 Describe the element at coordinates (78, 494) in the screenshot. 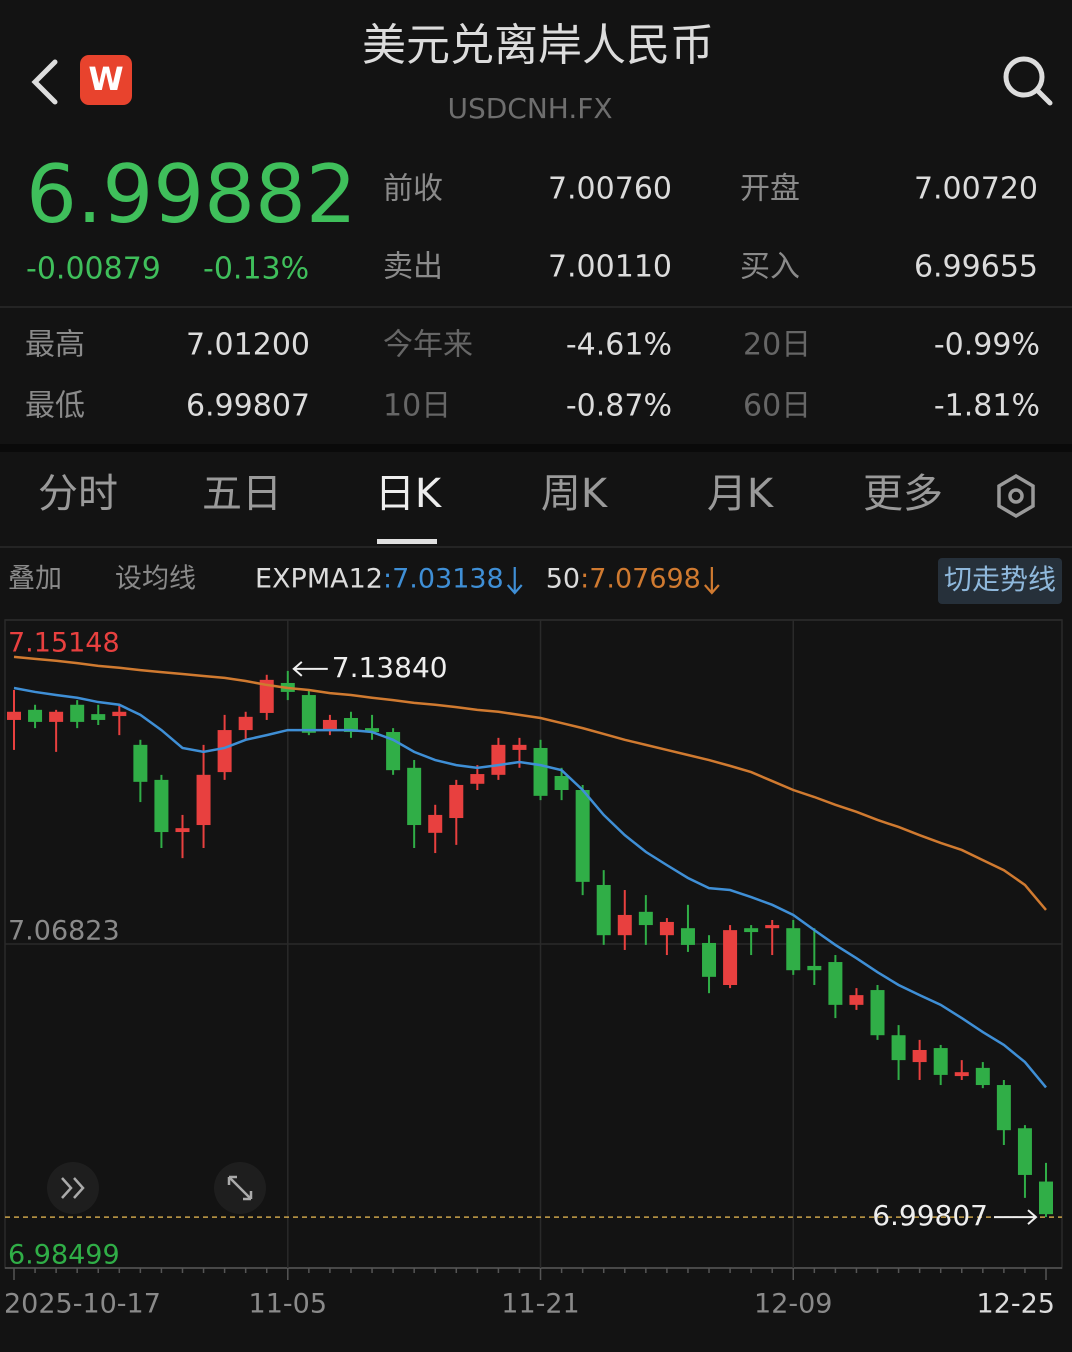

I see `tab: 分时` at that location.